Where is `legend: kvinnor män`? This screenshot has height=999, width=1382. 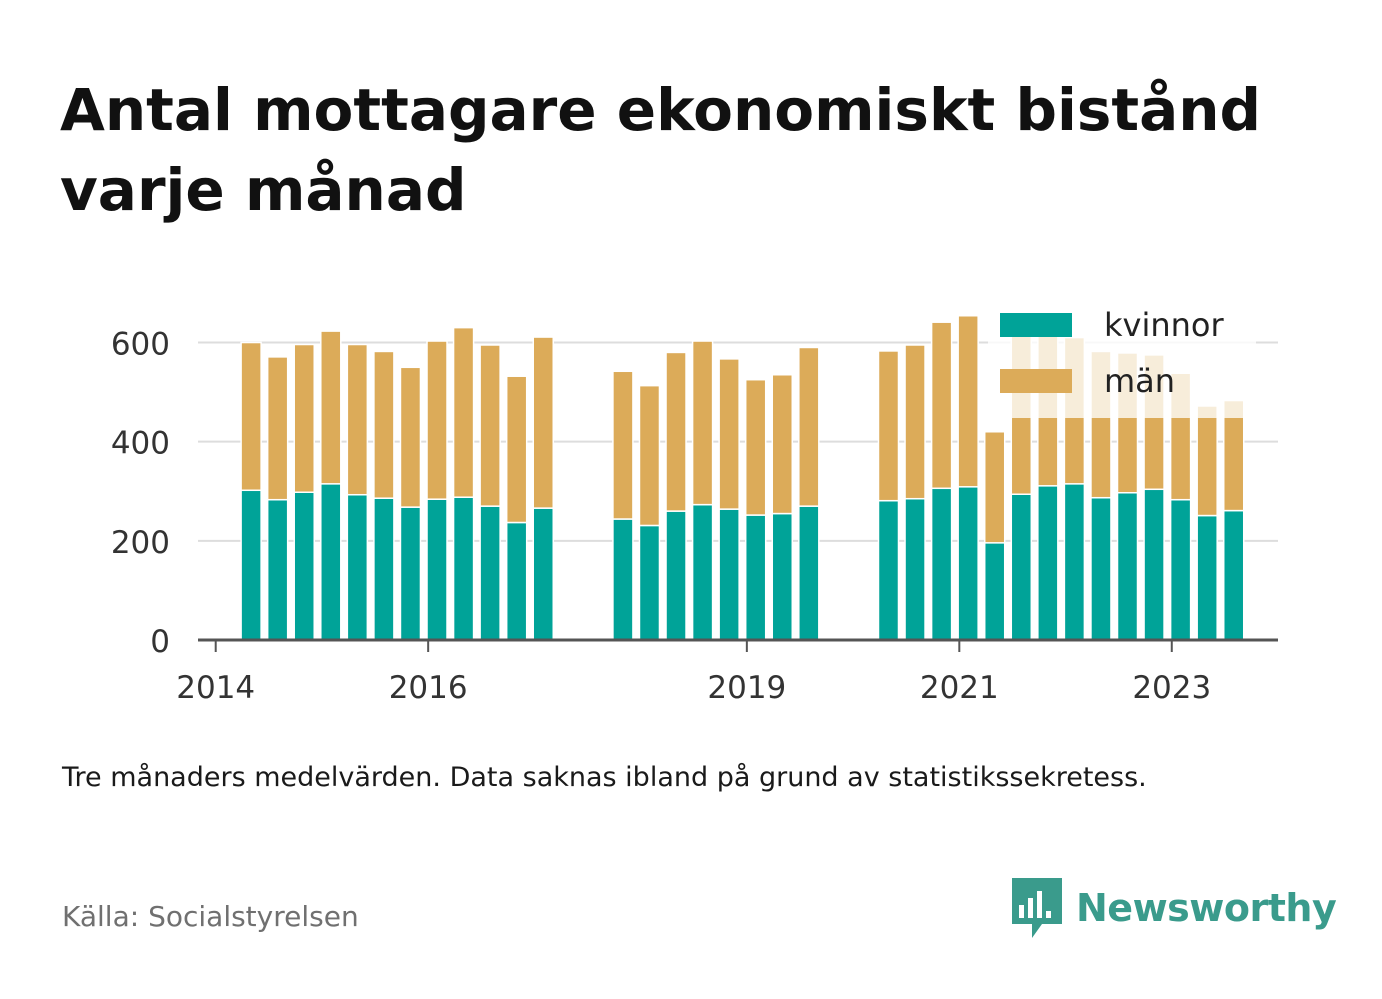
legend: kvinnor män is located at coordinates (1122, 359).